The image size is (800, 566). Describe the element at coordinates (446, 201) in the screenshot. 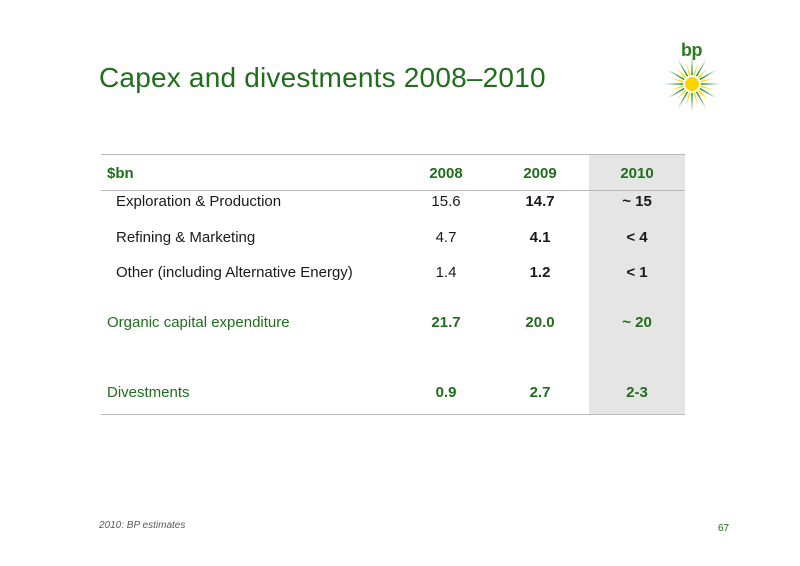

I see `cell-2008: 15.6` at that location.